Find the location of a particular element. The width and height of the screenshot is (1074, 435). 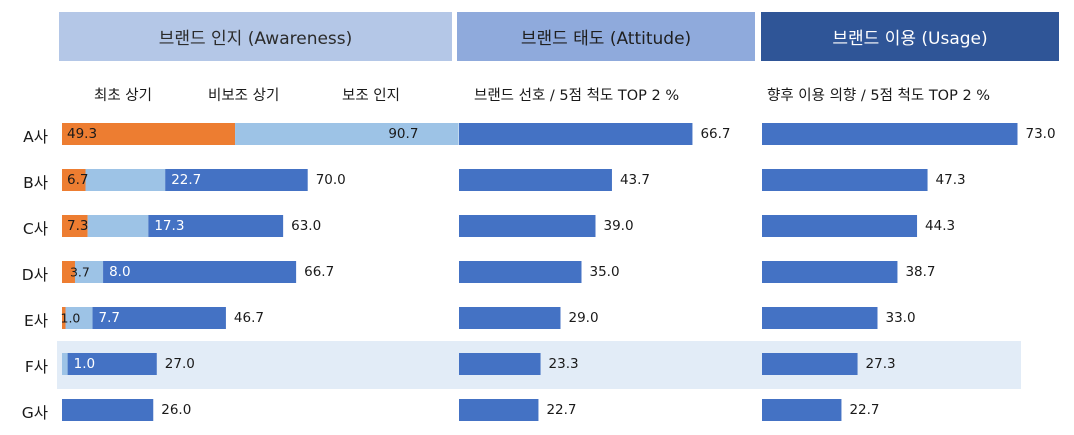

label-aided-6: 26.0 is located at coordinates (176, 410).